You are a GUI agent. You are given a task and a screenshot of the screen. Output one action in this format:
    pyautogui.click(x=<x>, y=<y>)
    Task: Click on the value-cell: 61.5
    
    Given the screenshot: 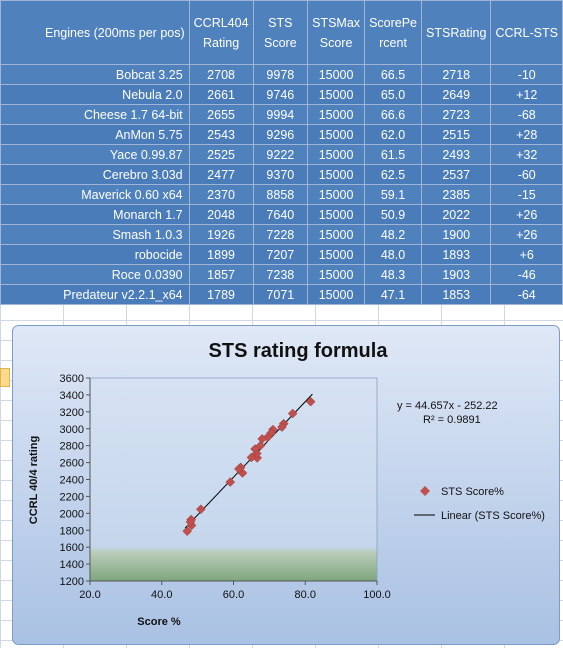 What is the action you would take?
    pyautogui.click(x=393, y=154)
    